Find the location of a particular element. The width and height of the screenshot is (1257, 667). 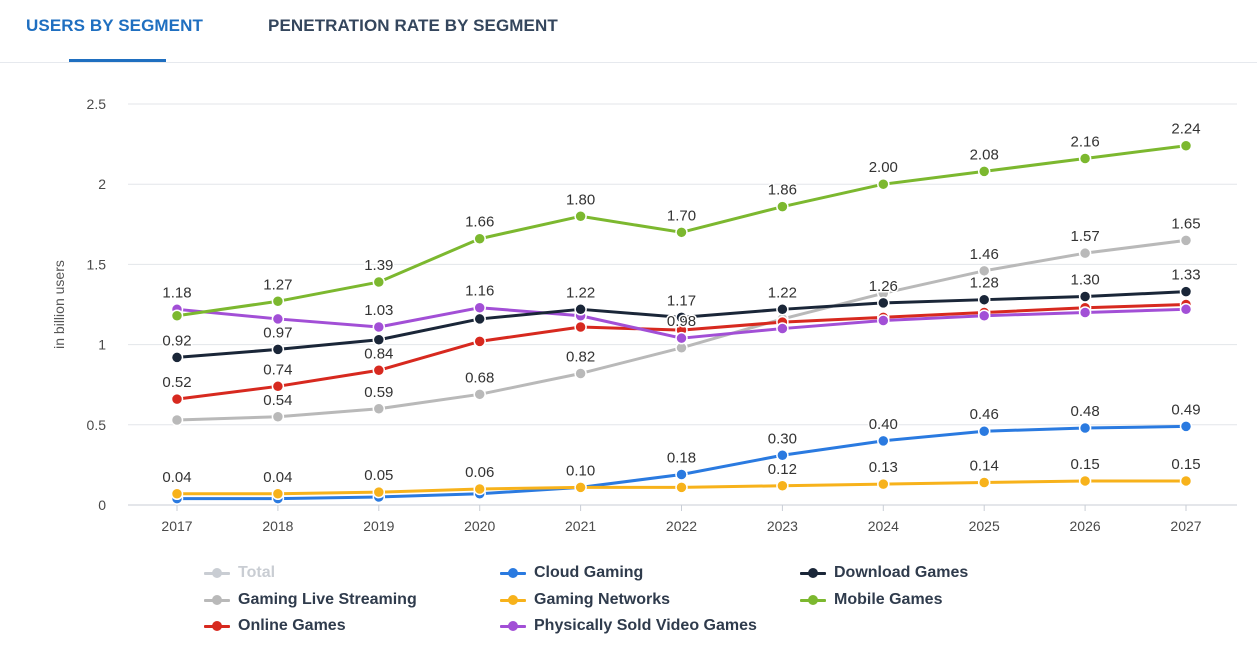

legend-item-mobile-games: Mobile Games is located at coordinates (871, 600).